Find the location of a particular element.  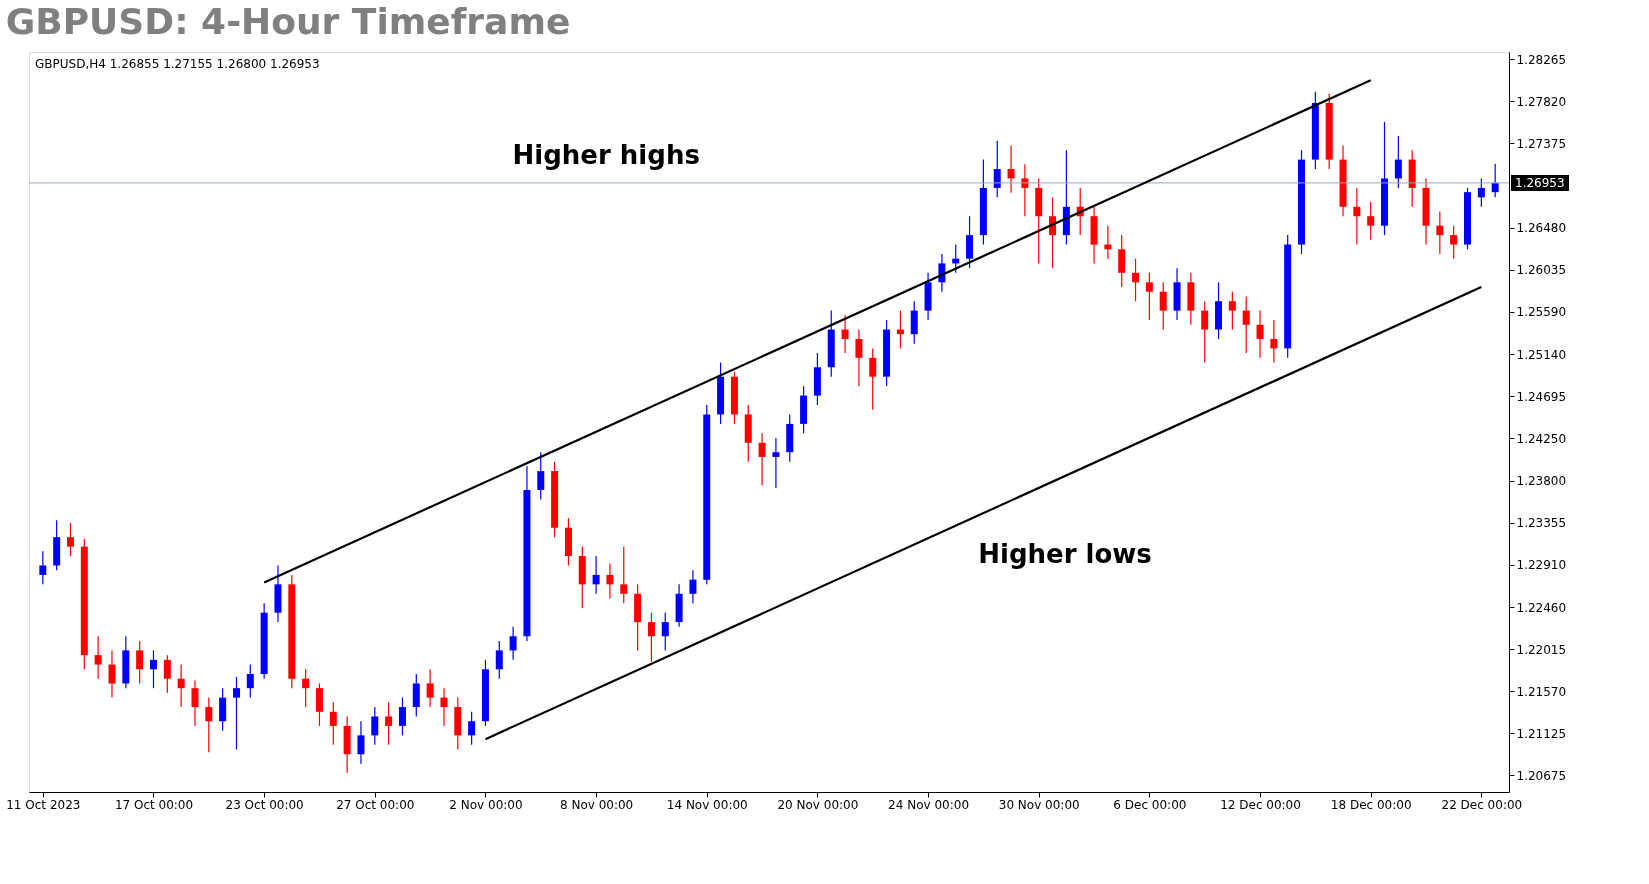

y-tick-label: 1.22460 is located at coordinates (1541, 607).